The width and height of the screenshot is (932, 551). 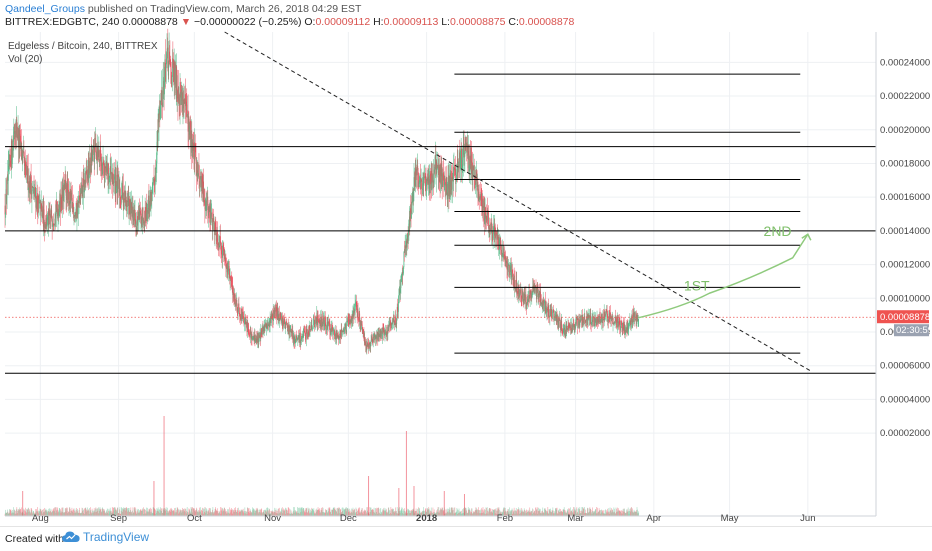 I want to click on tradingview-logo: TradingView, so click(x=105, y=537).